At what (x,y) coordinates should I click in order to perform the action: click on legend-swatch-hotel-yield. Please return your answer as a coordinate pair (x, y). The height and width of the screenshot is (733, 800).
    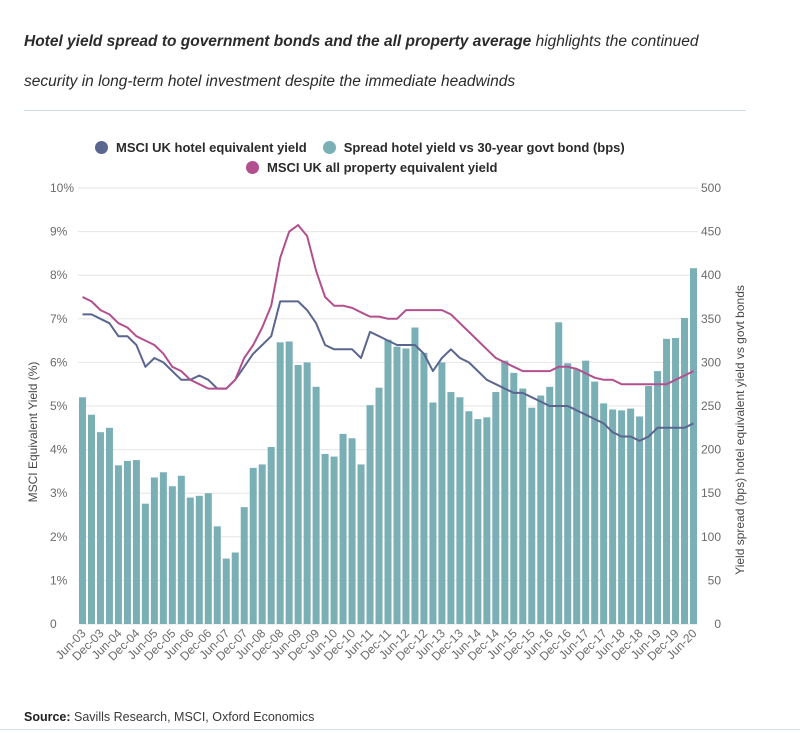
    Looking at the image, I should click on (101, 147).